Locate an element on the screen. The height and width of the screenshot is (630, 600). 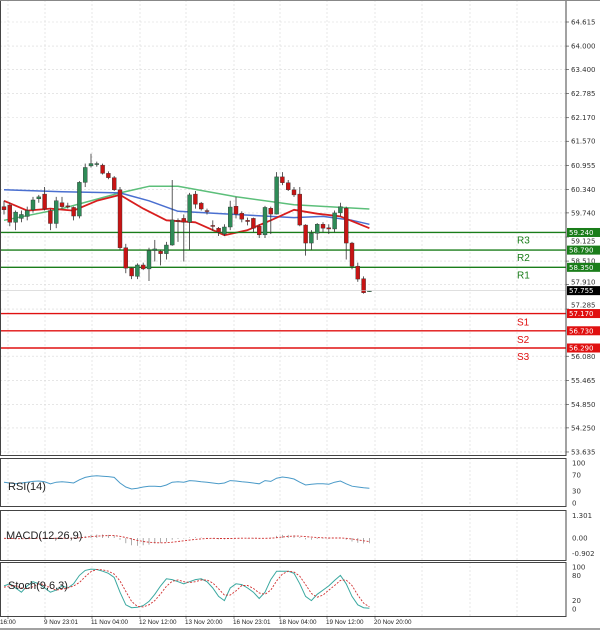
price-tag-r3 is located at coordinates (583, 232).